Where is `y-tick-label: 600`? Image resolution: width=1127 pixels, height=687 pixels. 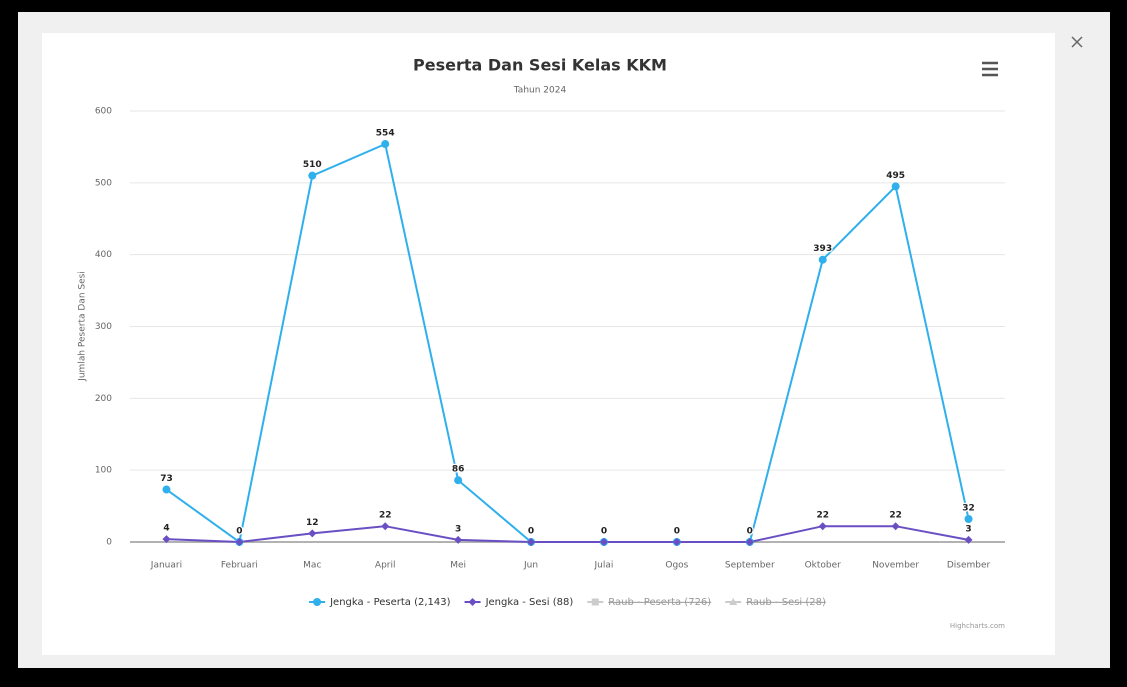 y-tick-label: 600 is located at coordinates (103, 112).